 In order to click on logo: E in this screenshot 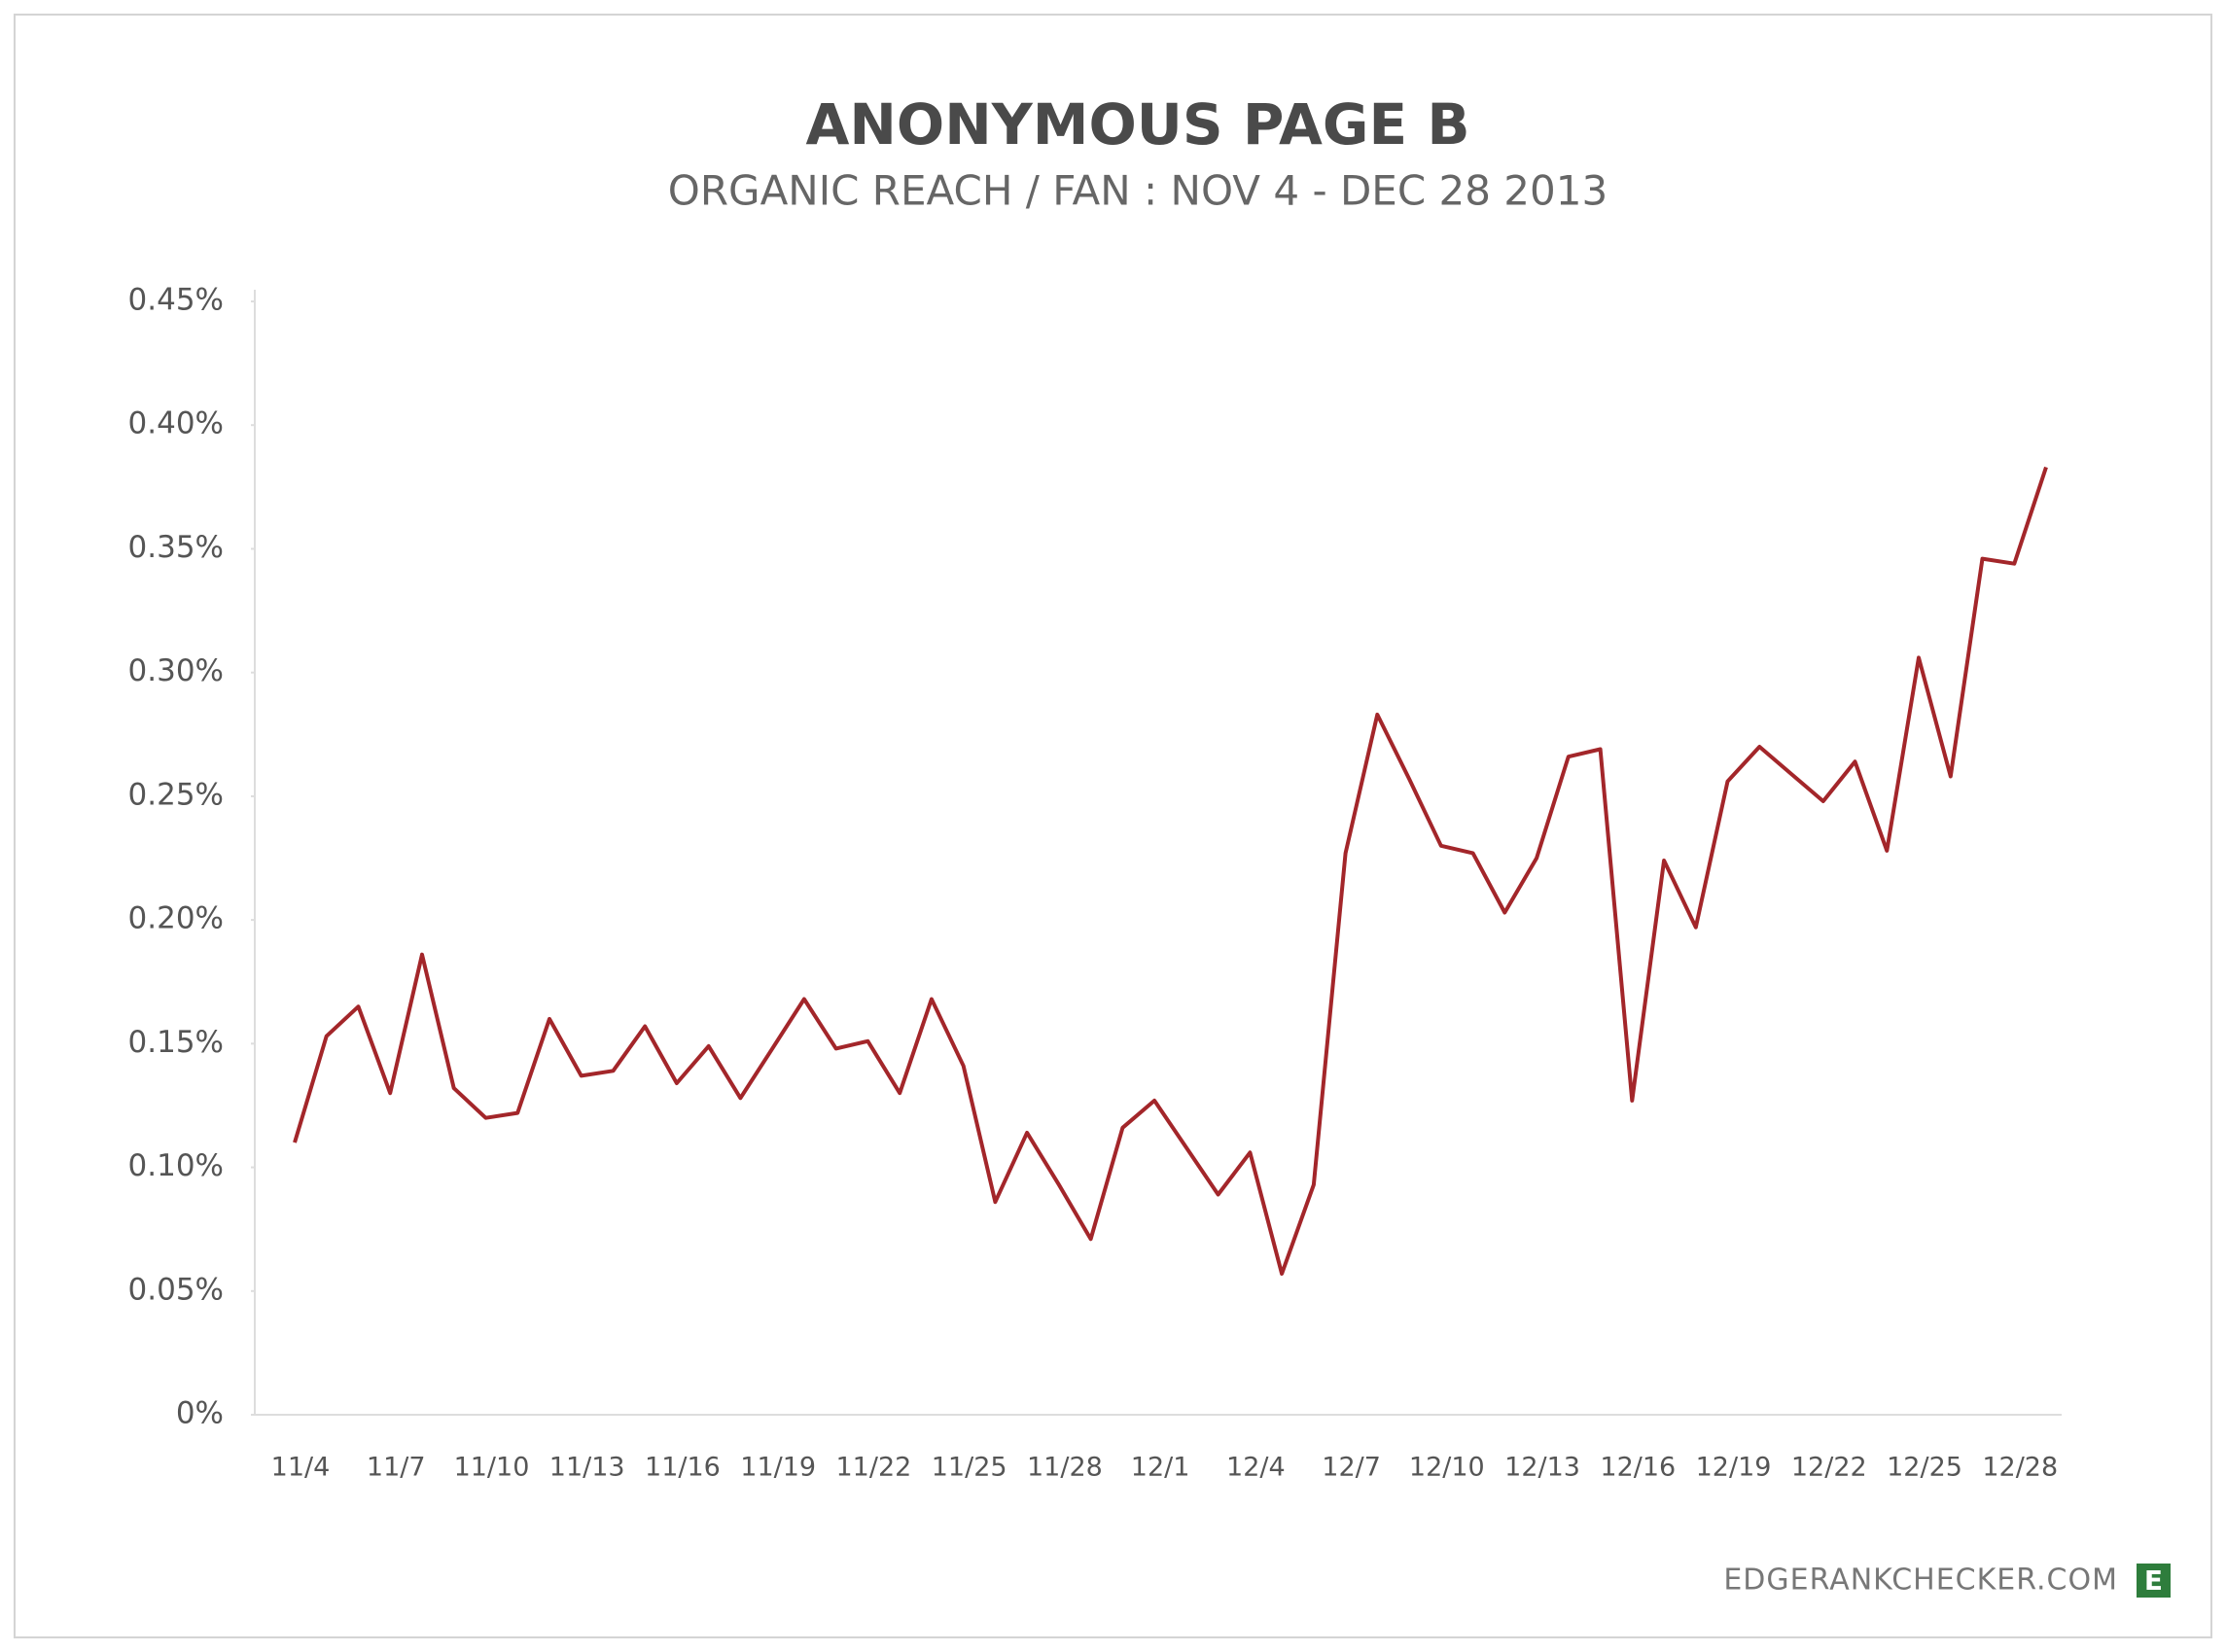, I will do `click(2154, 1580)`.